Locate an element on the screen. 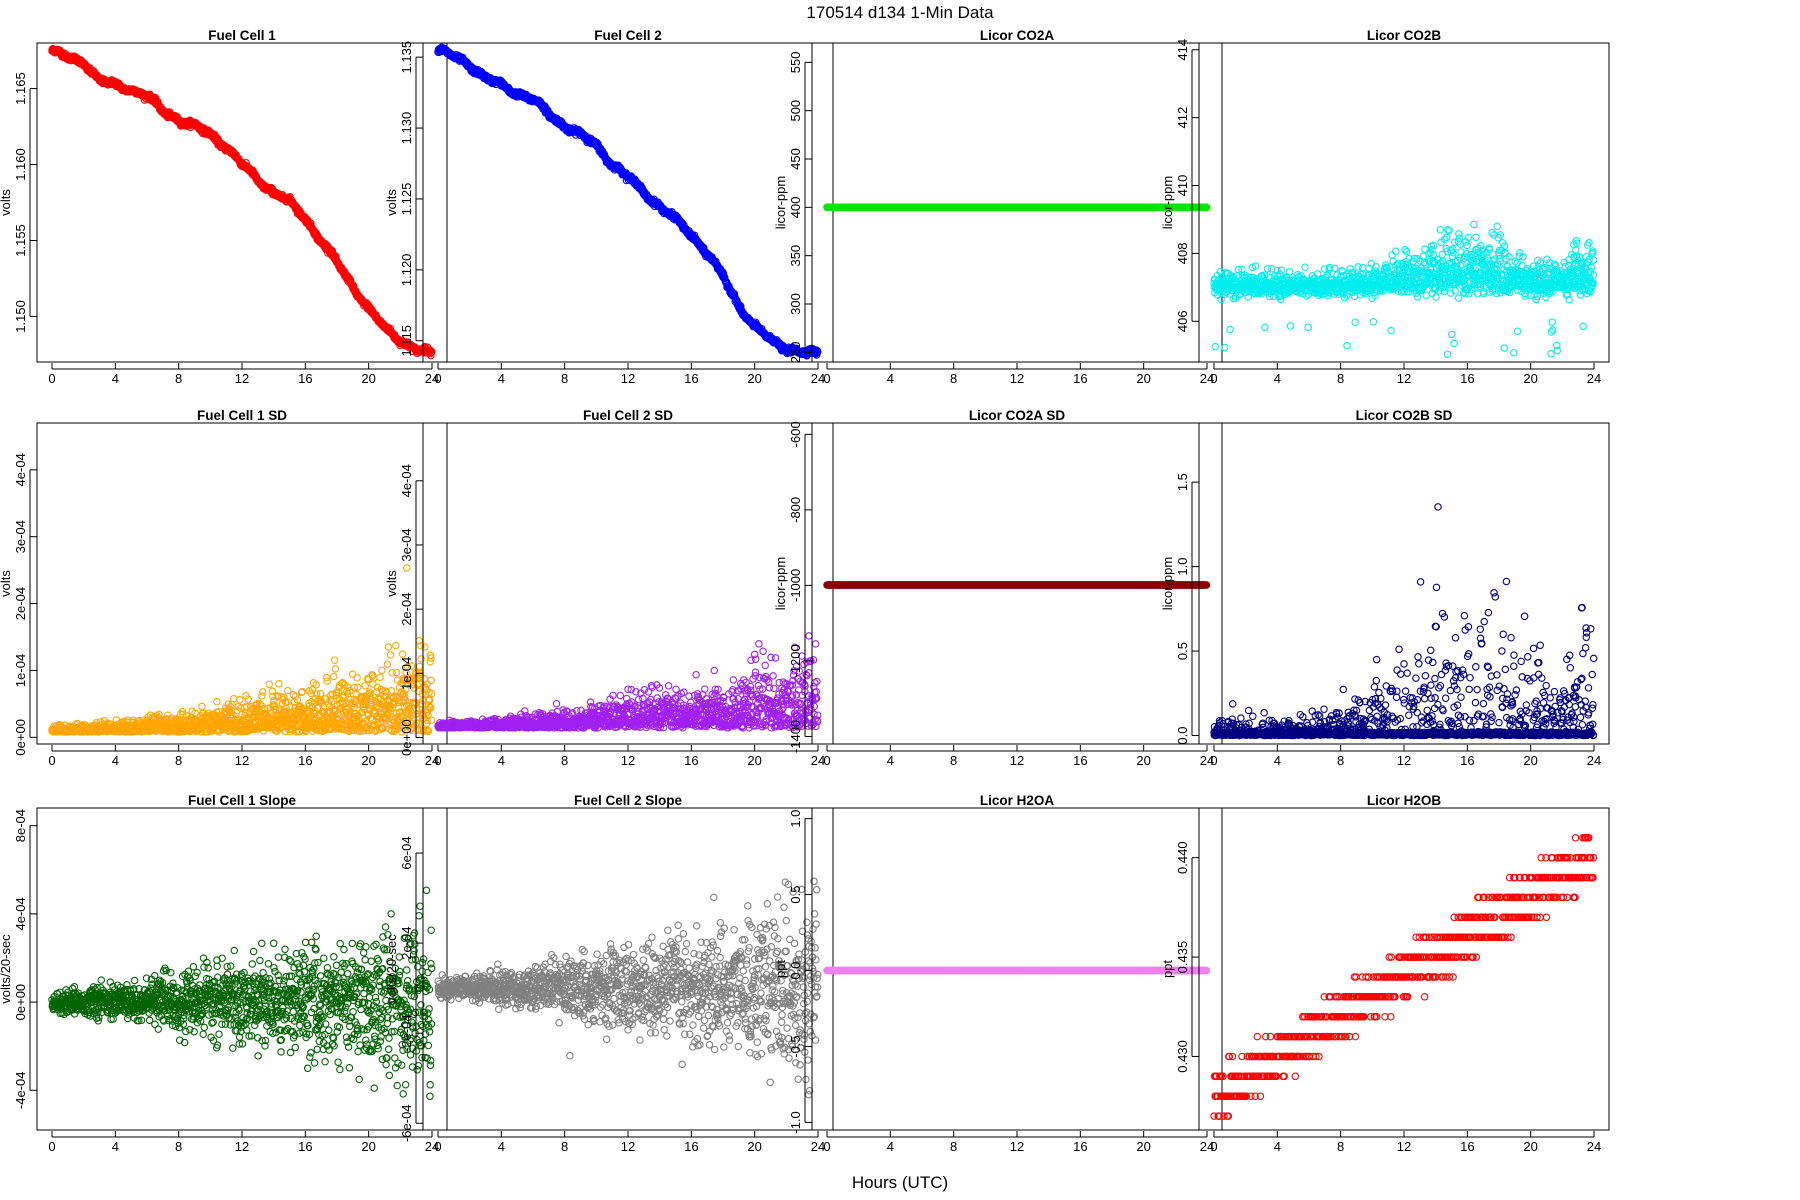 The width and height of the screenshot is (1800, 1200). x-axis: 0 4 8 12 16 20 24 is located at coordinates (243, 374).